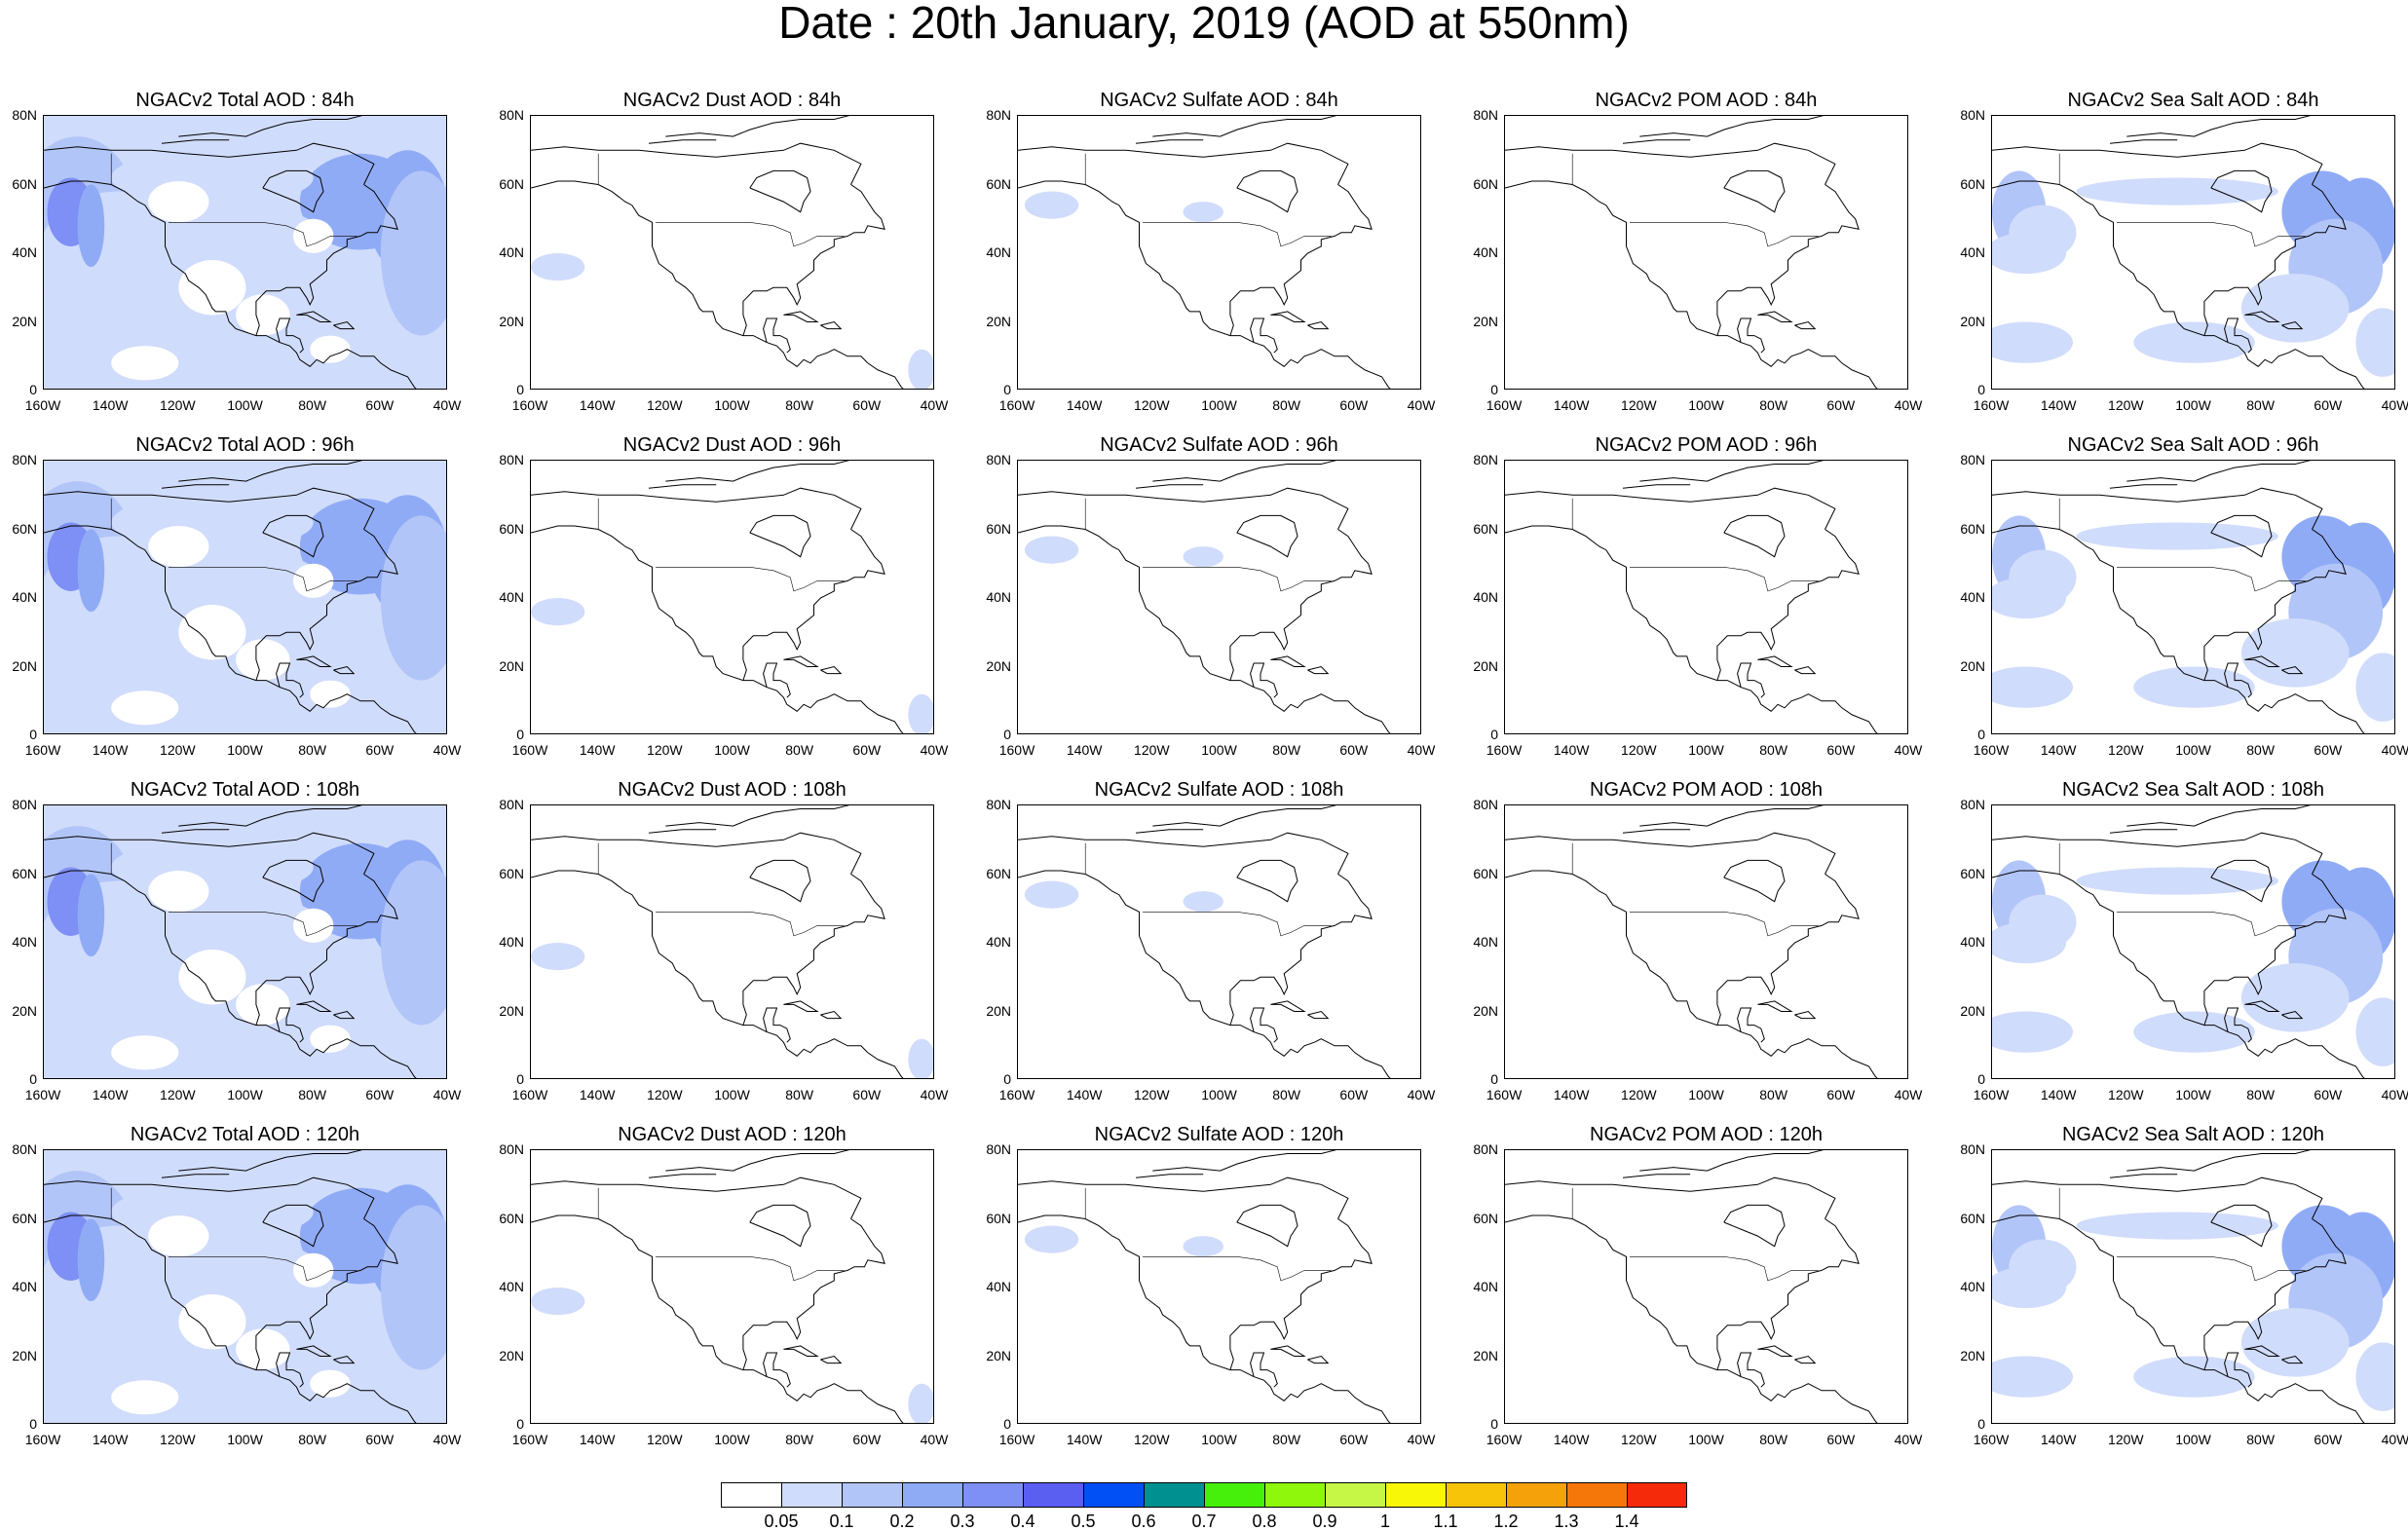  What do you see at coordinates (1204, 1521) in the screenshot?
I see `colorbar-label: 0.7` at bounding box center [1204, 1521].